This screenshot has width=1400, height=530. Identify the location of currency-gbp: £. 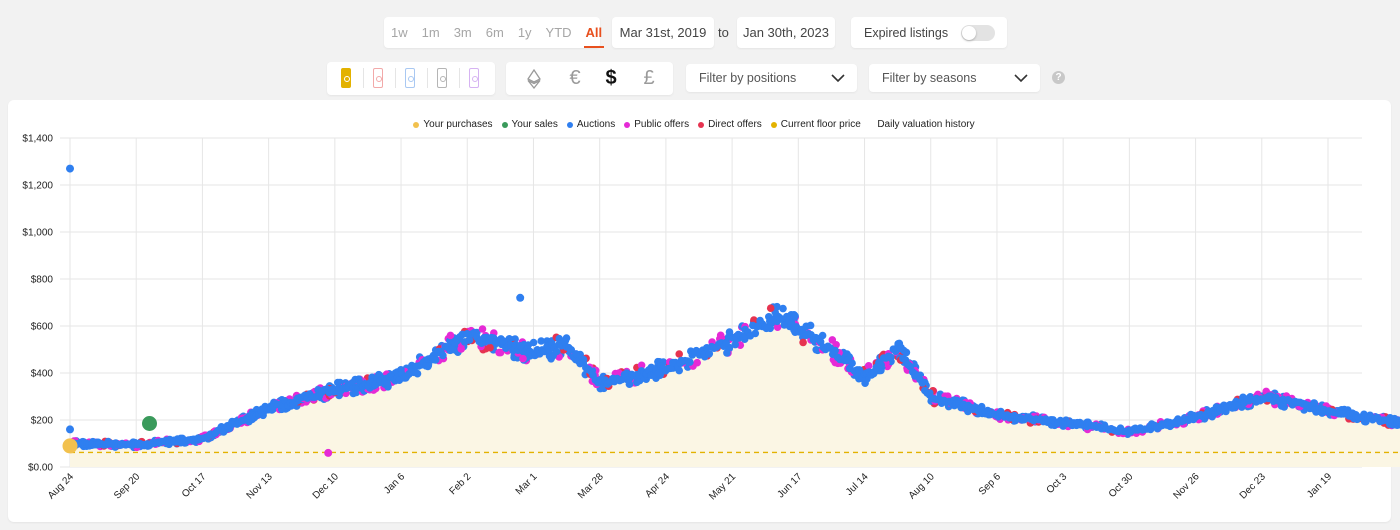
(649, 78).